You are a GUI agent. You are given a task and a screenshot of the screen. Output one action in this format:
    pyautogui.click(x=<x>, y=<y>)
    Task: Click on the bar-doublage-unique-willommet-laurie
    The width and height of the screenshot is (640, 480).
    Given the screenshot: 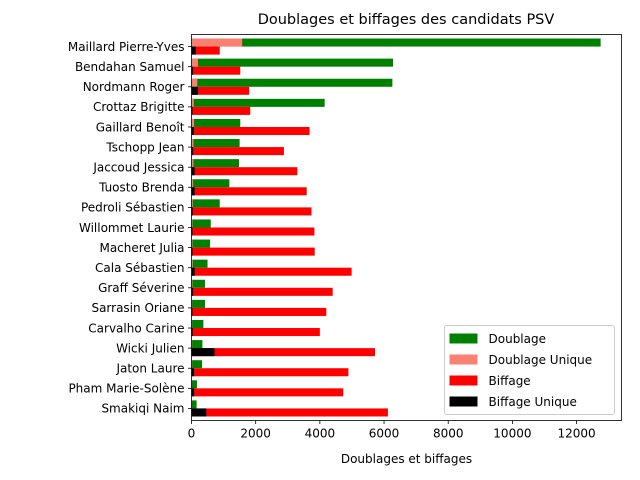 What is the action you would take?
    pyautogui.click(x=192, y=223)
    